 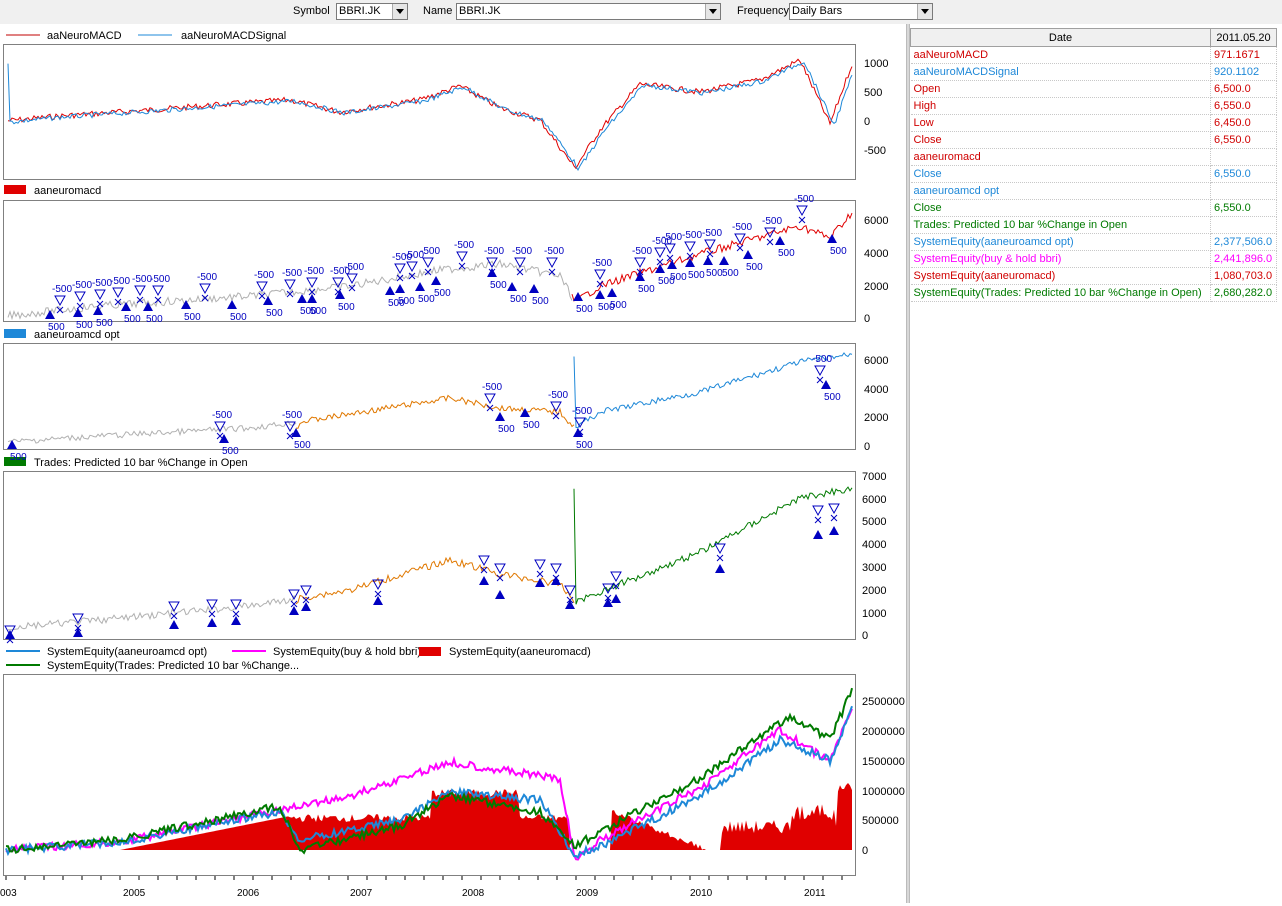 I want to click on data-row: Open 6,500.0, so click(x=1093, y=89).